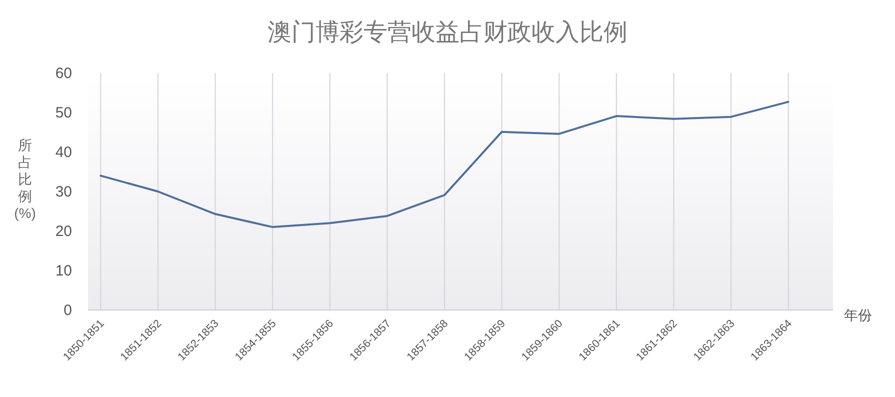 The width and height of the screenshot is (895, 397). I want to click on y-tick-label: 20, so click(63, 231).